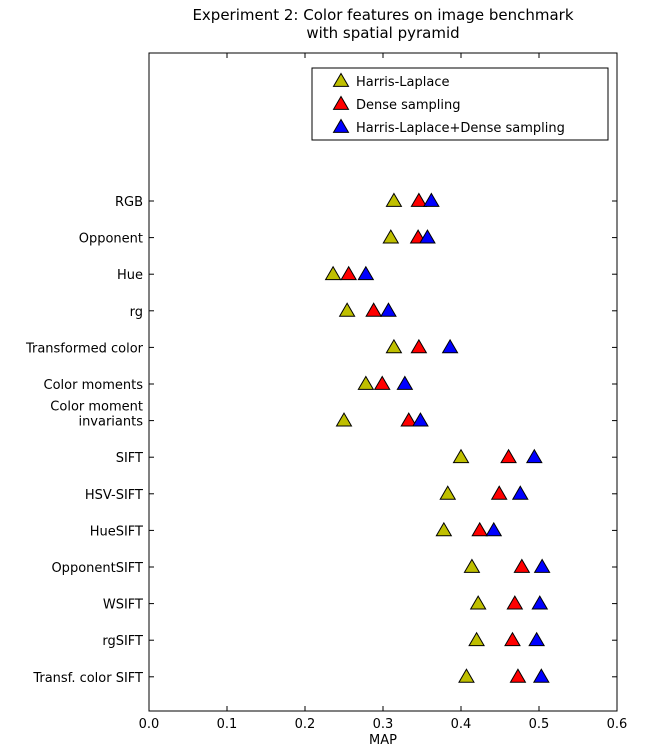  Describe the element at coordinates (116, 531) in the screenshot. I see `y-tick-label: HueSIFT` at that location.